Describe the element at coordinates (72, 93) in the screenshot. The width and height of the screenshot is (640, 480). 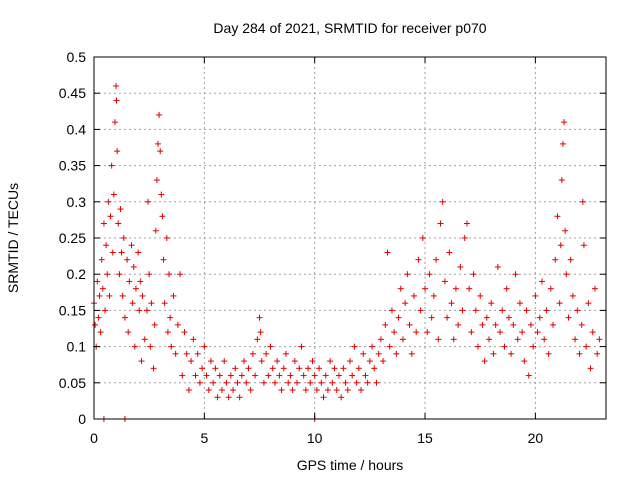
I see `y-tick-label: 0.45` at that location.